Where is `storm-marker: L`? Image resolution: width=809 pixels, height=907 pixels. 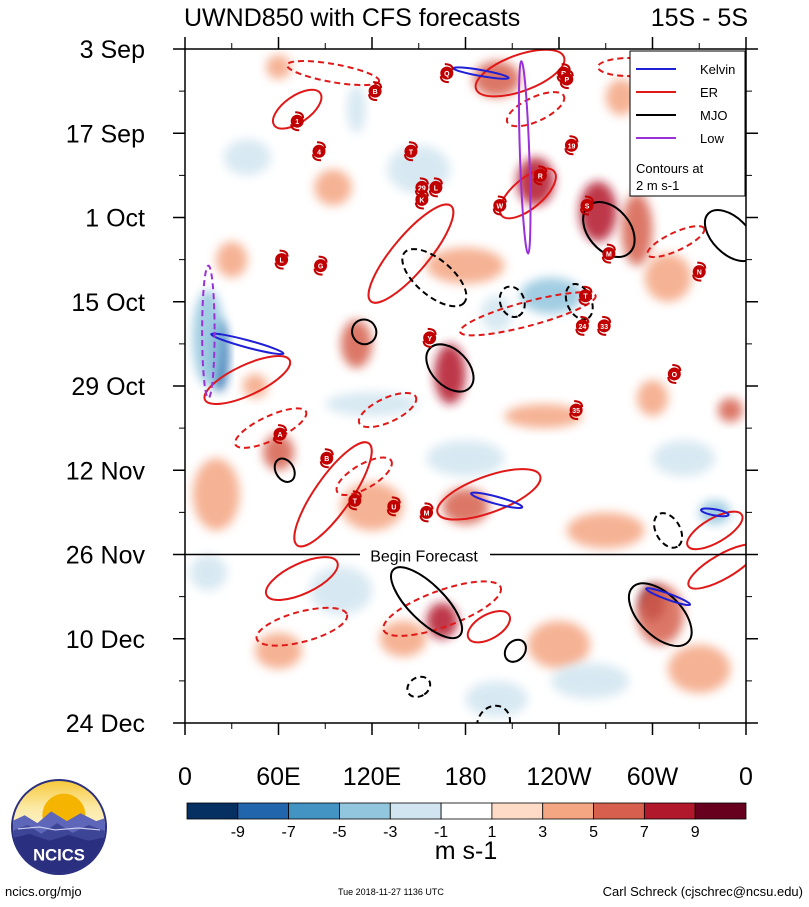
storm-marker: L is located at coordinates (281, 259).